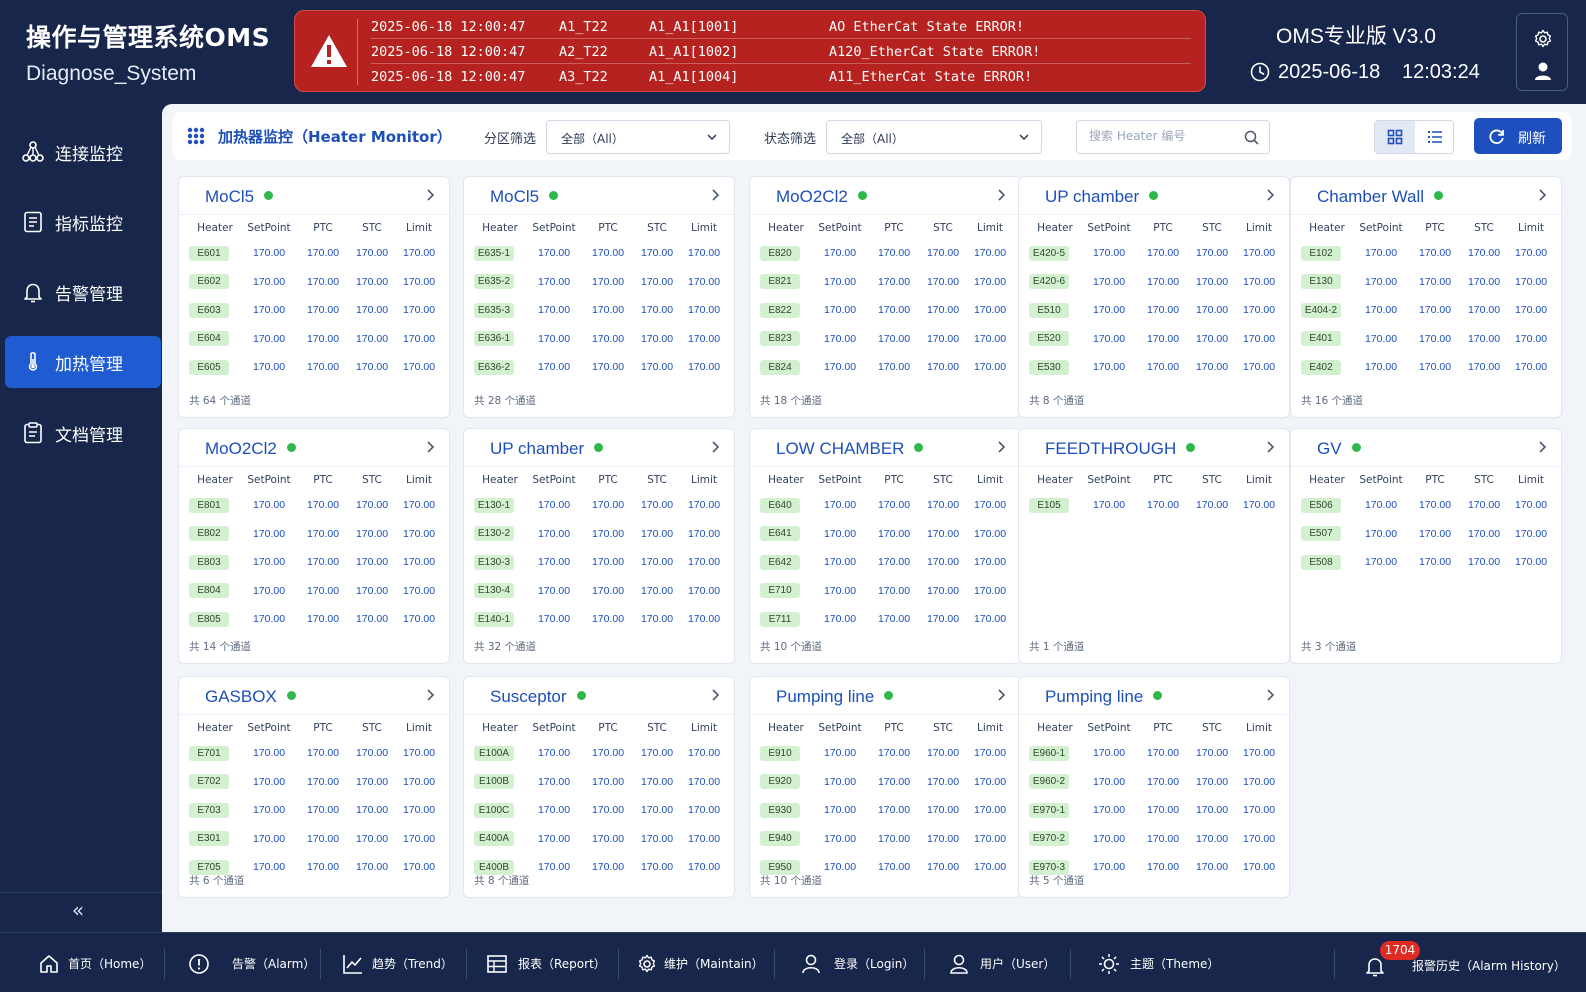  I want to click on heater-id-tag: E100C, so click(494, 810).